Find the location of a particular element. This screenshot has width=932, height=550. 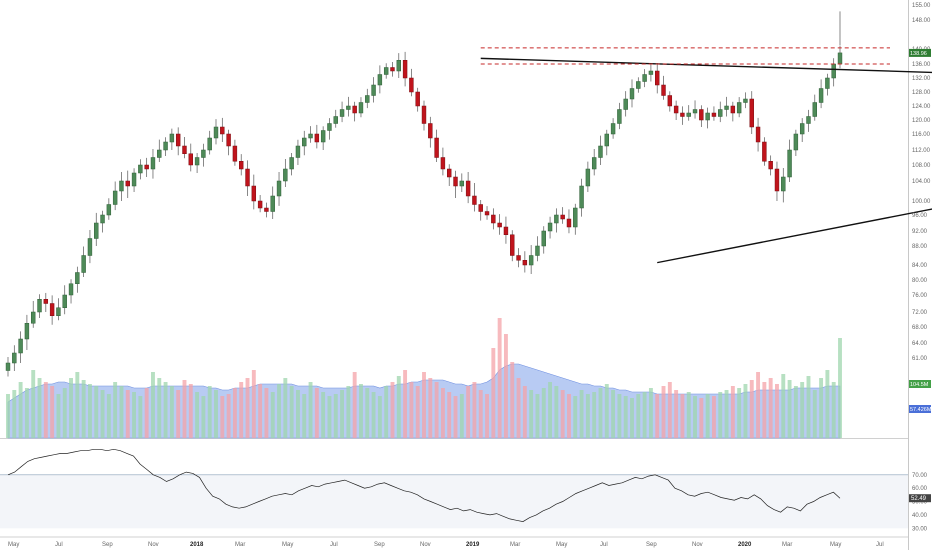

price-tick-label: 72.00 is located at coordinates (920, 313).